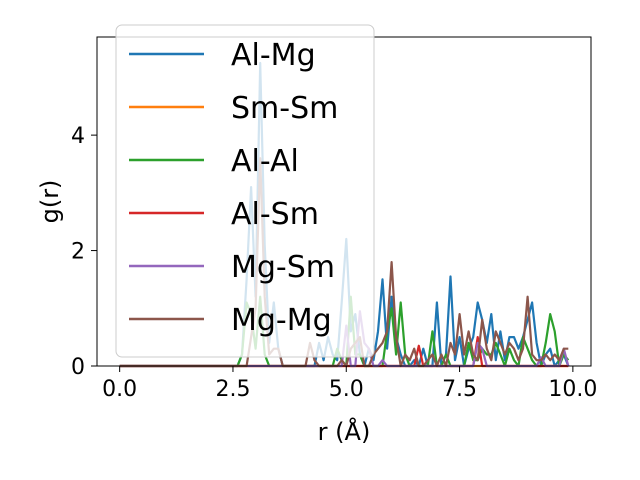  What do you see at coordinates (346, 389) in the screenshot?
I see `x-tick-label: 5.0` at bounding box center [346, 389].